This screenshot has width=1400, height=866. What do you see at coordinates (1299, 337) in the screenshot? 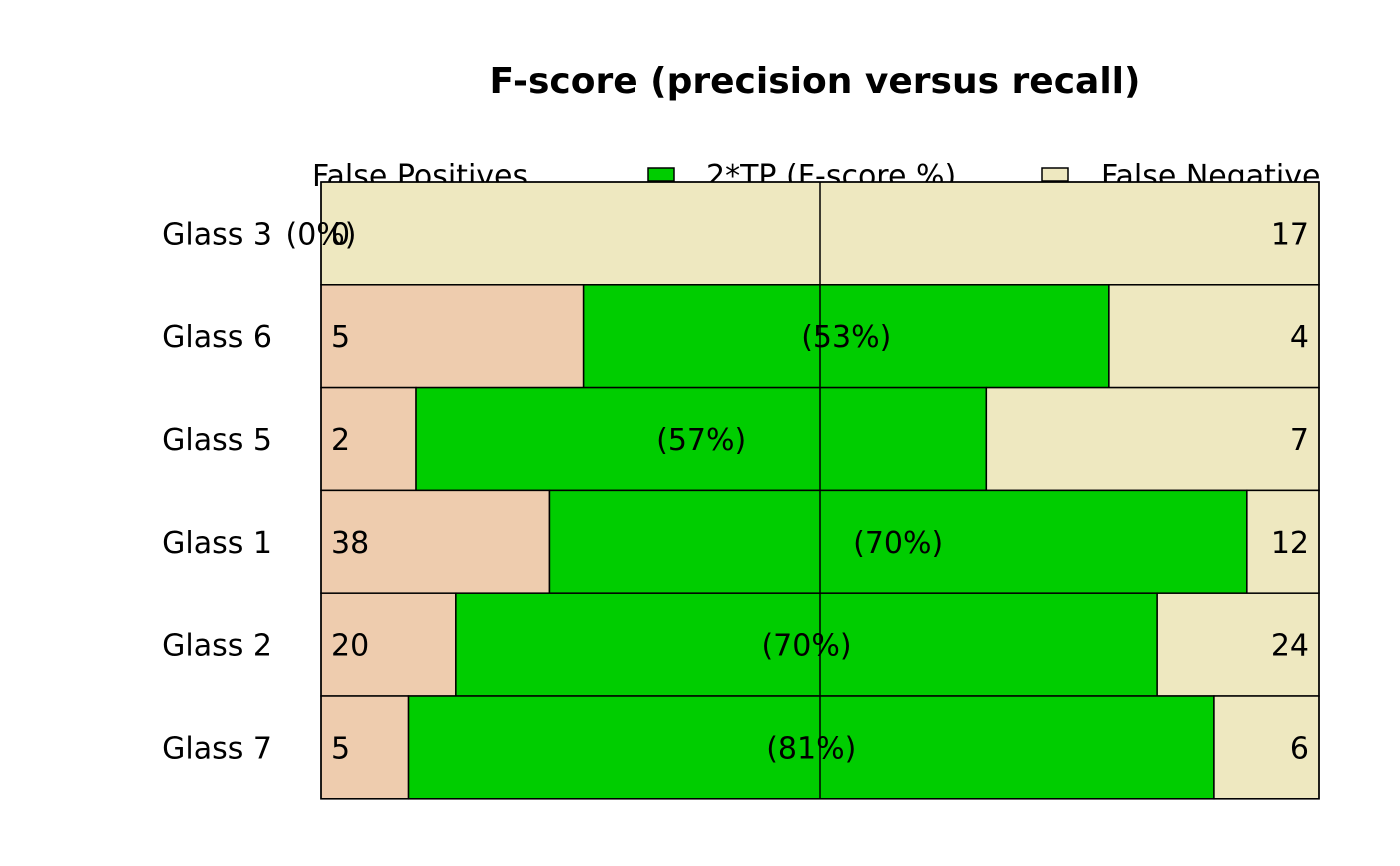
I see `fn-value-label: 4` at bounding box center [1299, 337].